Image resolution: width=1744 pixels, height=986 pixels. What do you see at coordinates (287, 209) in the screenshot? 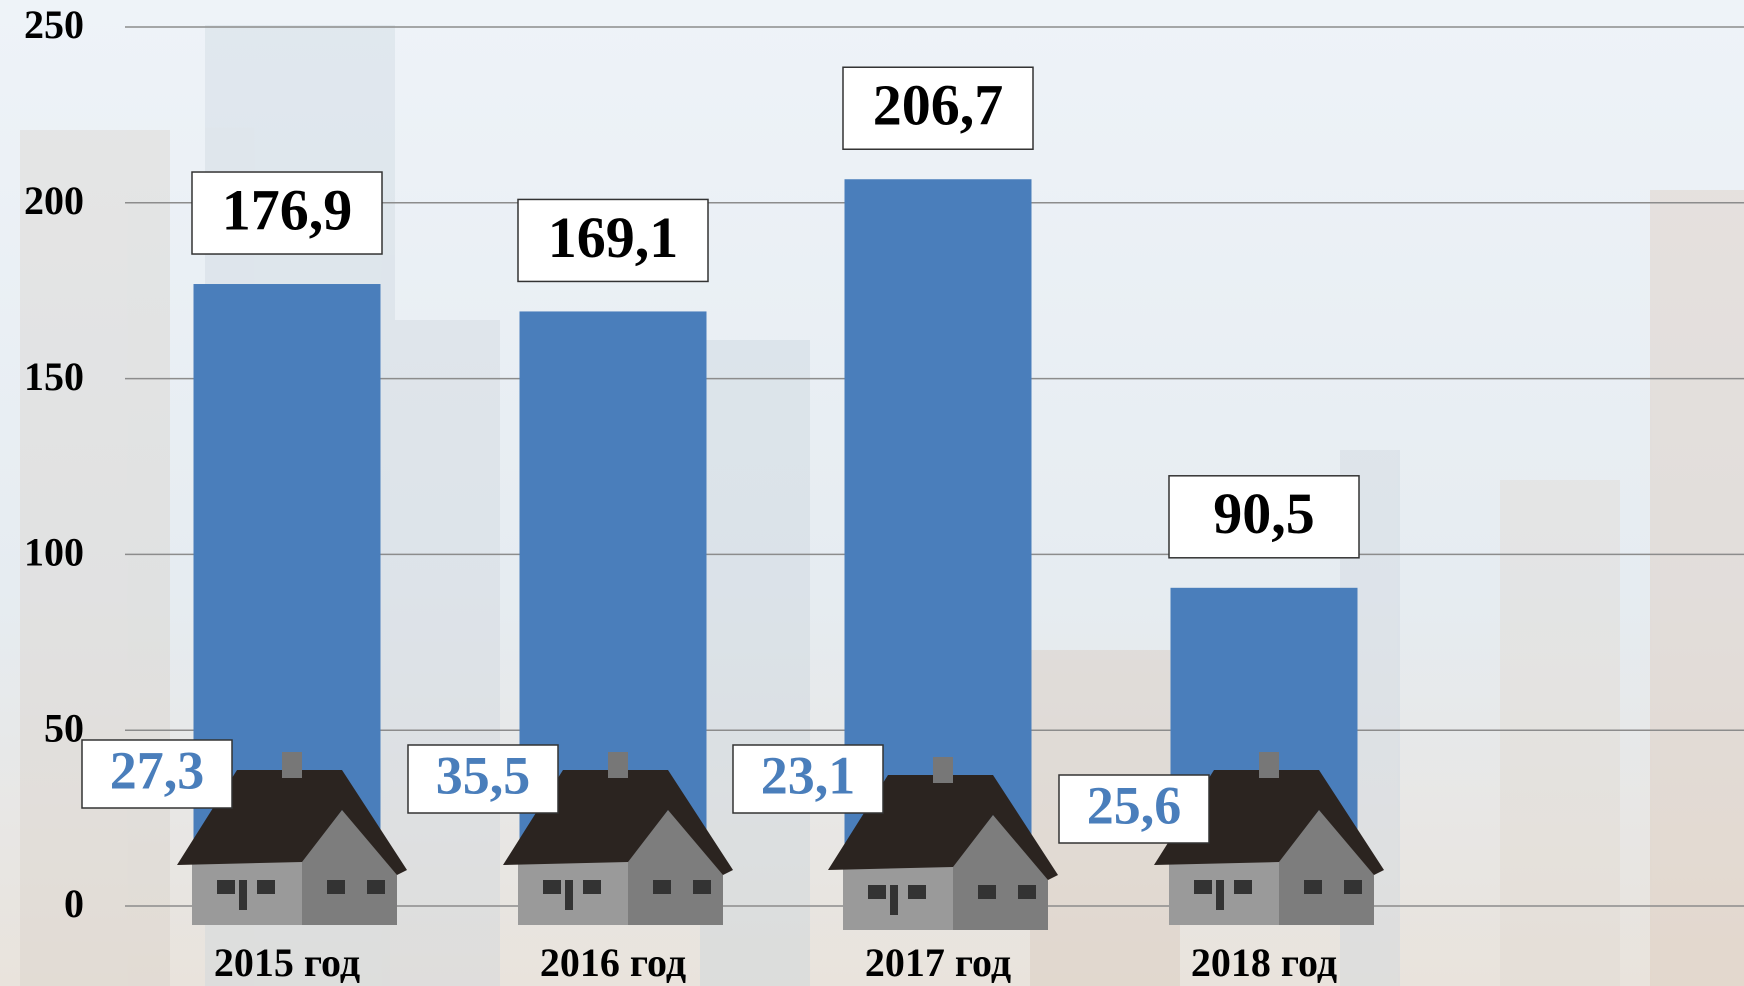
I see `value-label: 176,9` at bounding box center [287, 209].